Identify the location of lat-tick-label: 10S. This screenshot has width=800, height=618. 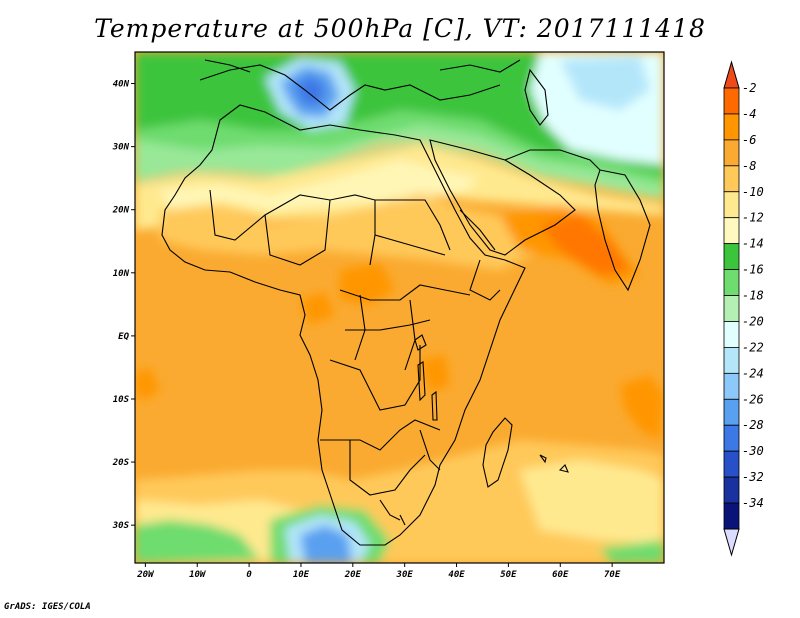
(121, 400).